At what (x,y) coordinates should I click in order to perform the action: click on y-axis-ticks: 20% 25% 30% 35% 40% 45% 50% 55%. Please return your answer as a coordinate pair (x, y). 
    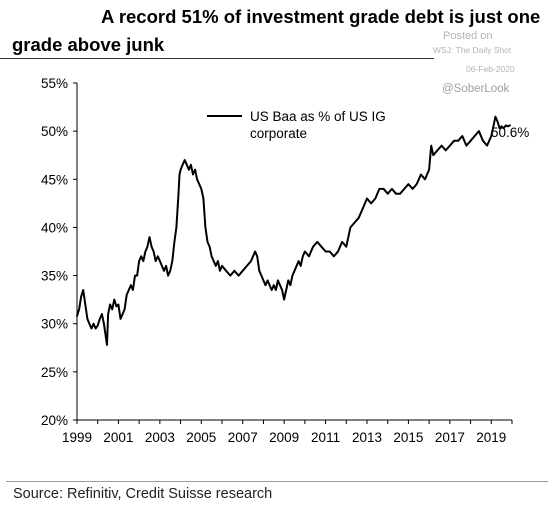
    Looking at the image, I should click on (59, 252).